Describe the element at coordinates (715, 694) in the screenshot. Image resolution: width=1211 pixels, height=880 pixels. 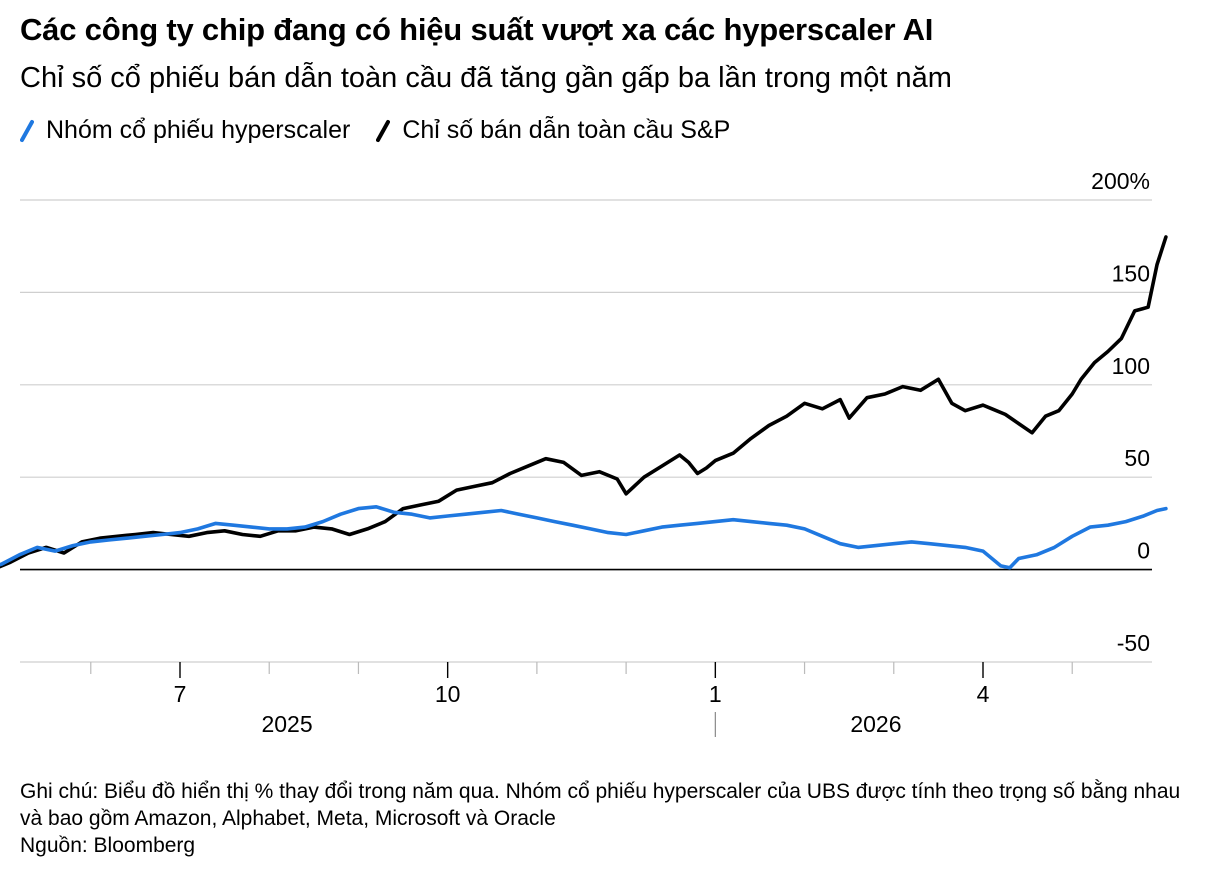
I see `x-tick-label: 1` at that location.